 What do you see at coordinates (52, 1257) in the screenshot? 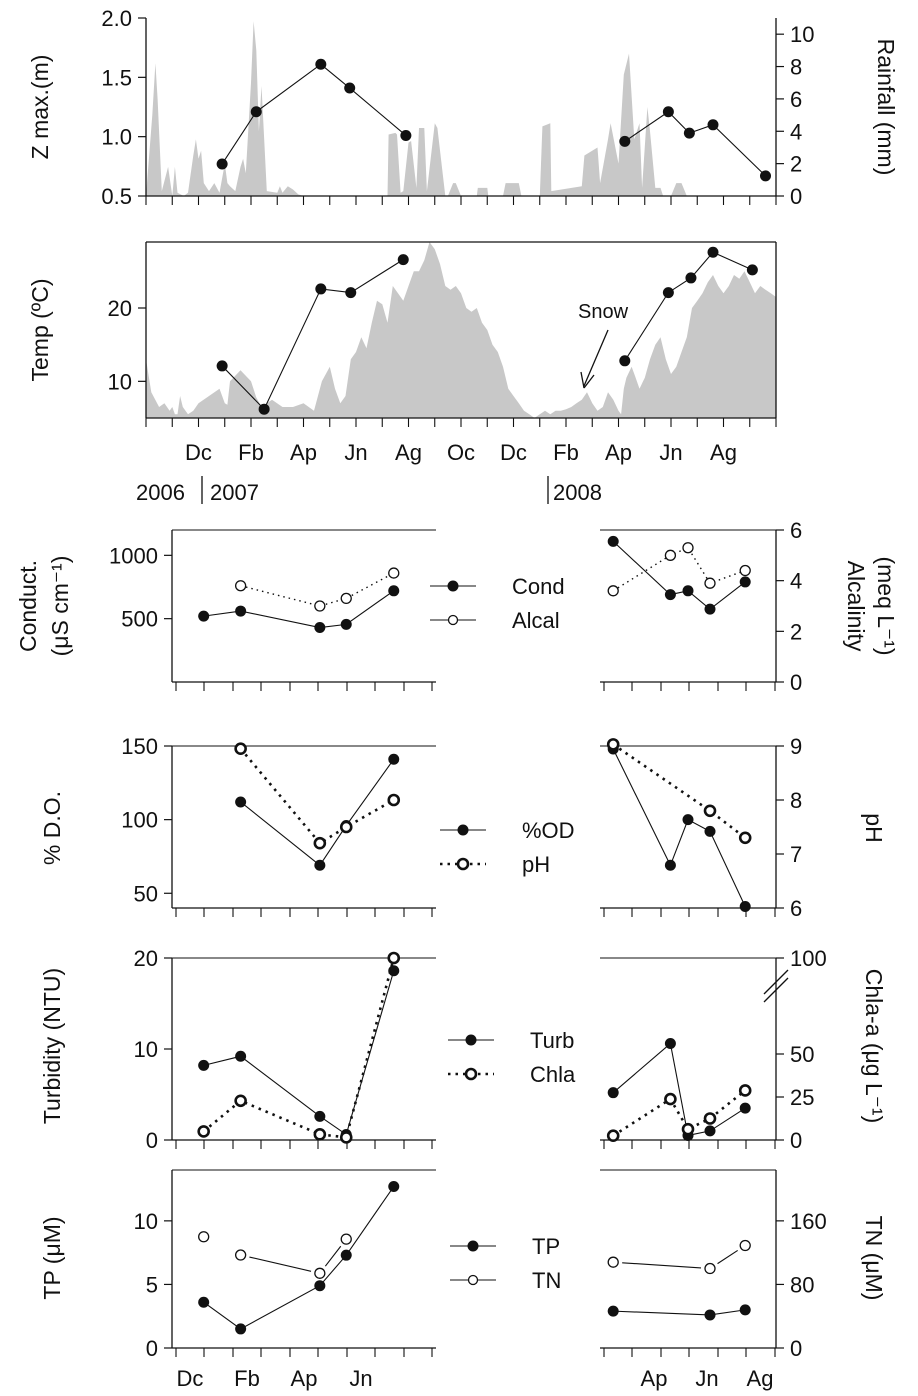
I see `y-axis-label: TP (μM)` at bounding box center [52, 1257].